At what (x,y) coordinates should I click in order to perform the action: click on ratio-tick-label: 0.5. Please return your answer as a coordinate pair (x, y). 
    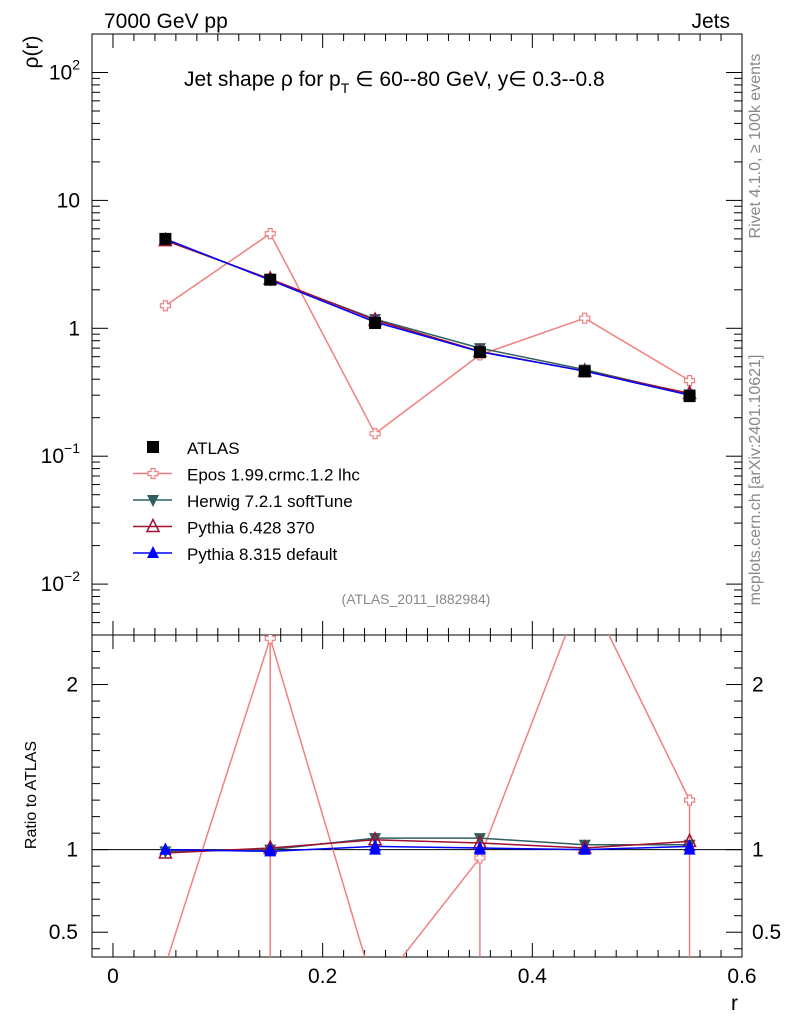
    Looking at the image, I should click on (63, 932).